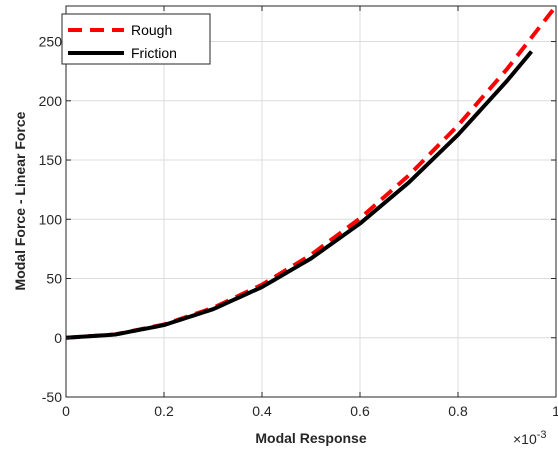 This screenshot has height=451, width=558. Describe the element at coordinates (310, 438) in the screenshot. I see `x-axis-label: Modal Response` at that location.